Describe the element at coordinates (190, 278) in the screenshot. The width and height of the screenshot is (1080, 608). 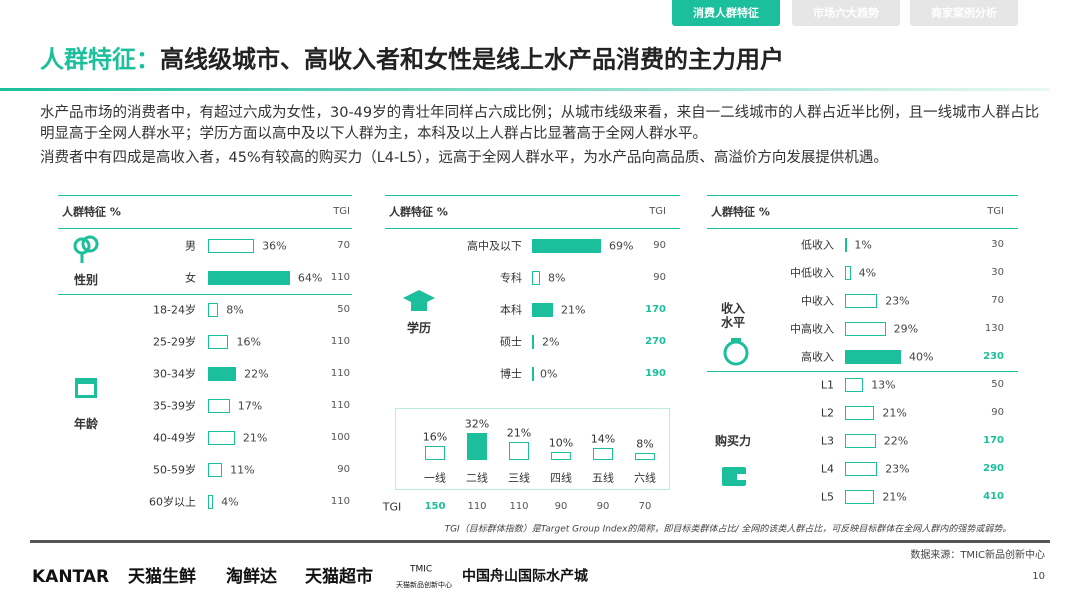
I see `row-name: 女` at that location.